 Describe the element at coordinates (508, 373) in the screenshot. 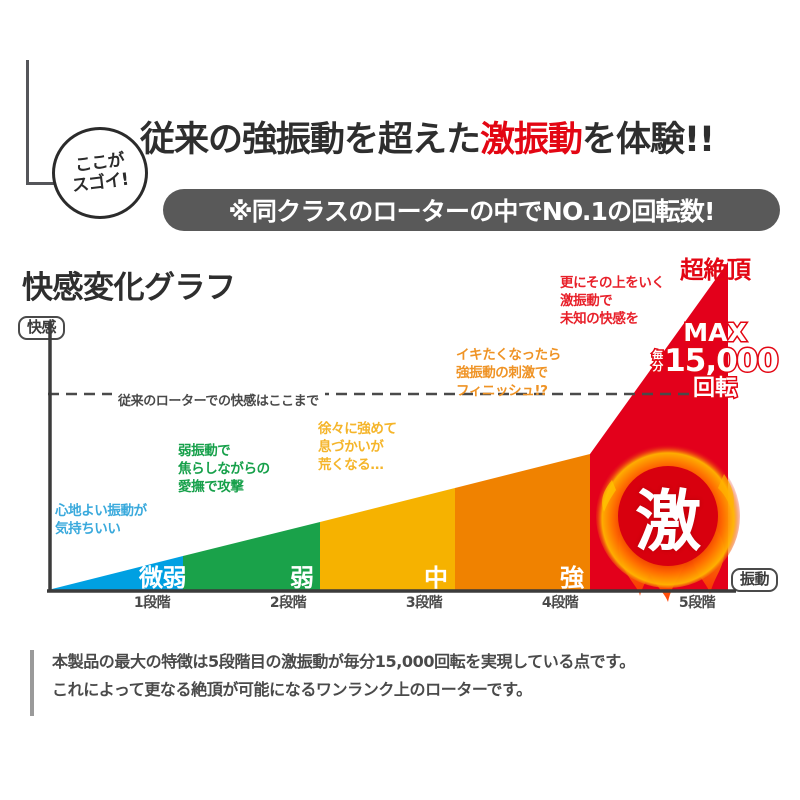

I see `annotation-level-4: イキたくなったら 強振動の刺激で フィニッシュ!?` at that location.